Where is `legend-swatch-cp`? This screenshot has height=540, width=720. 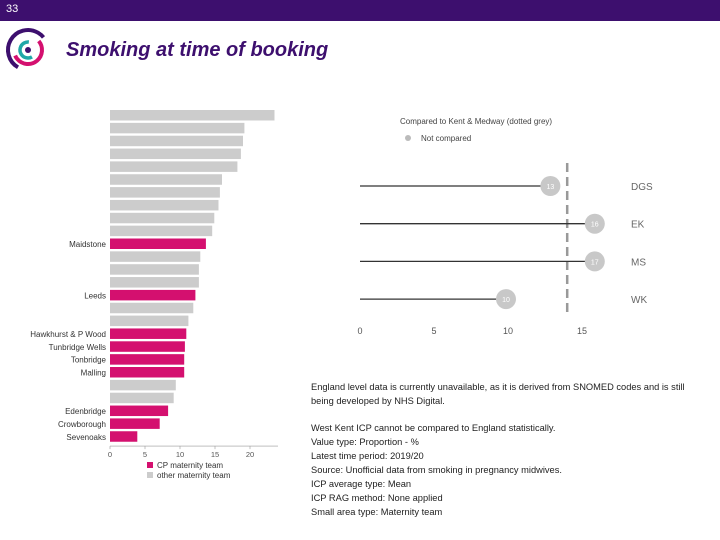
legend-swatch-cp is located at coordinates (150, 465).